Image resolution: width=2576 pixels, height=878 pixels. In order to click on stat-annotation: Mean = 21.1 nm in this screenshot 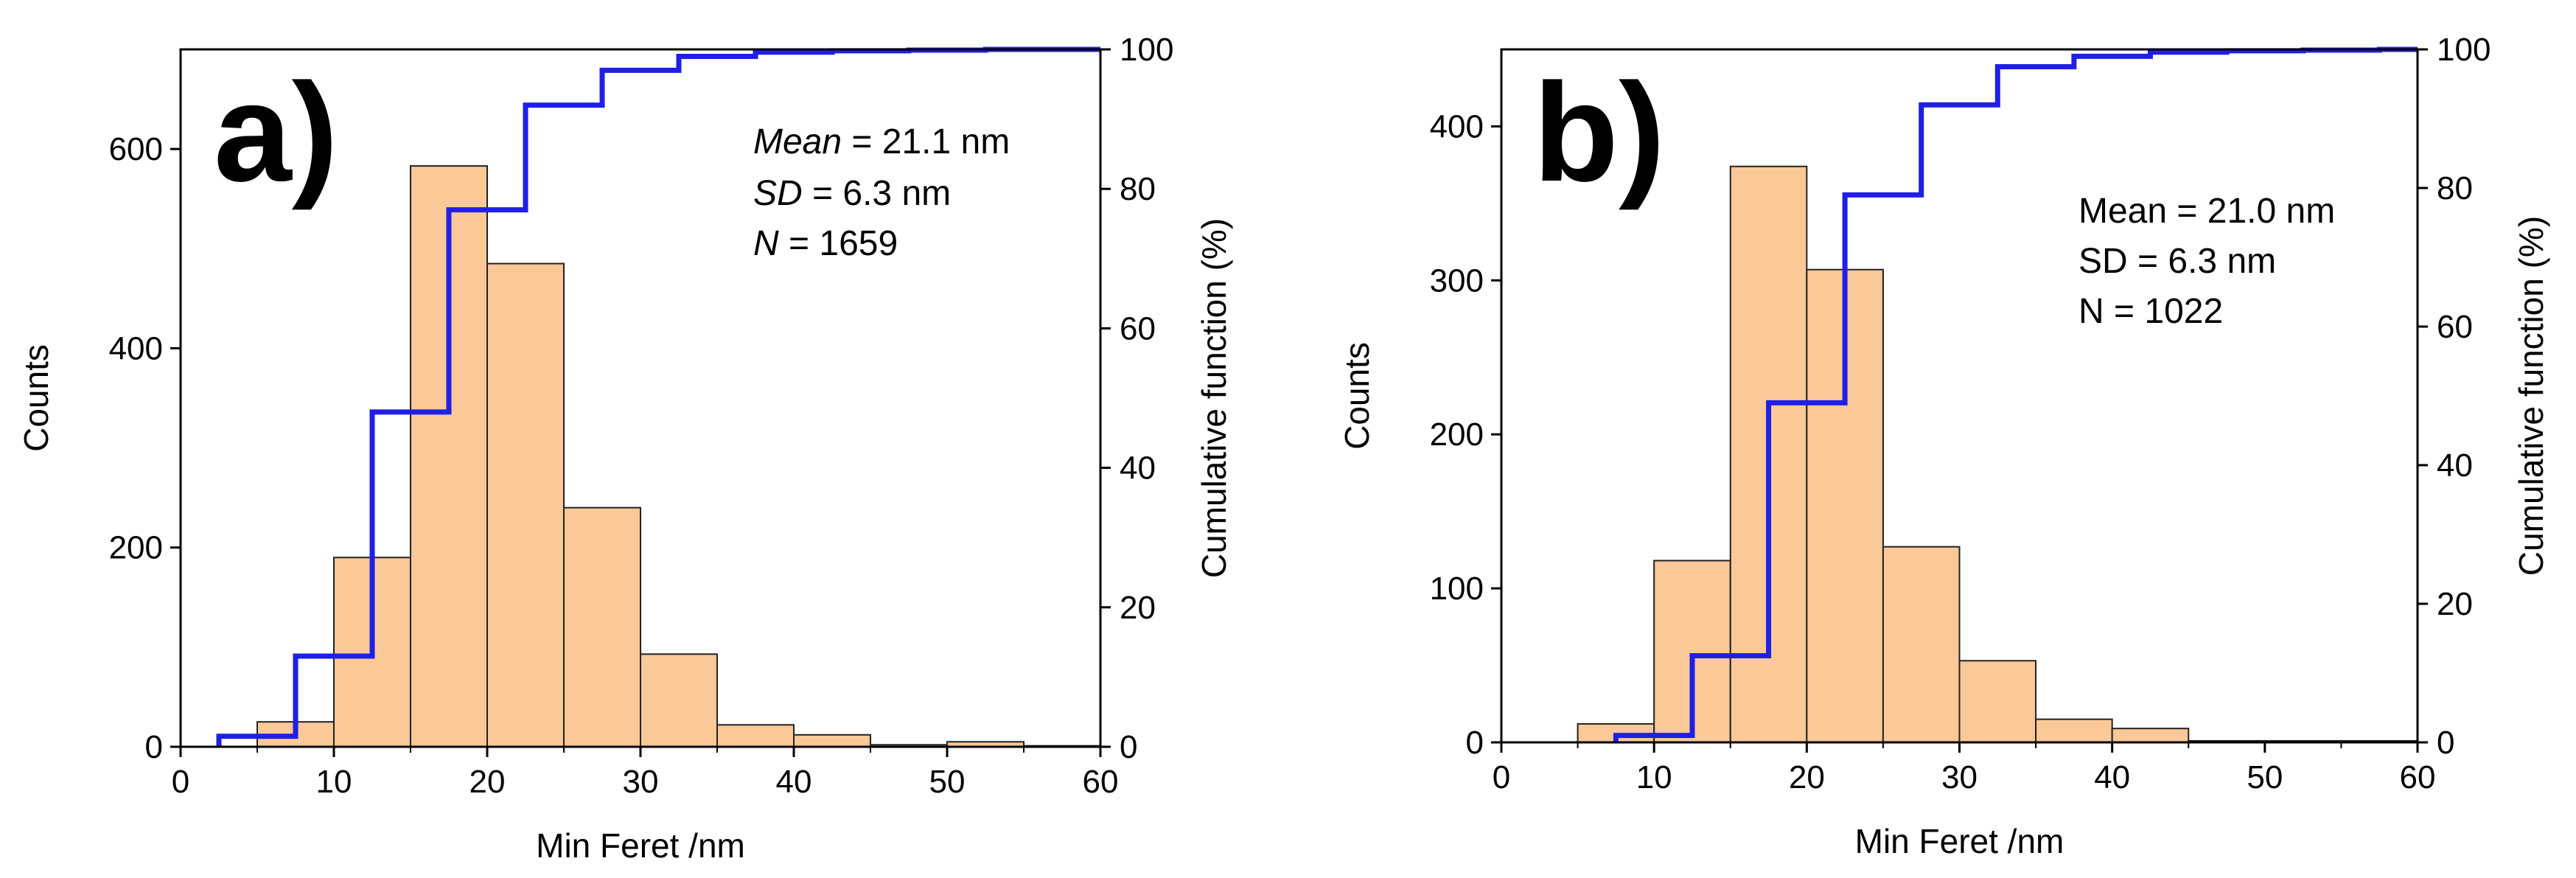, I will do `click(881, 141)`.